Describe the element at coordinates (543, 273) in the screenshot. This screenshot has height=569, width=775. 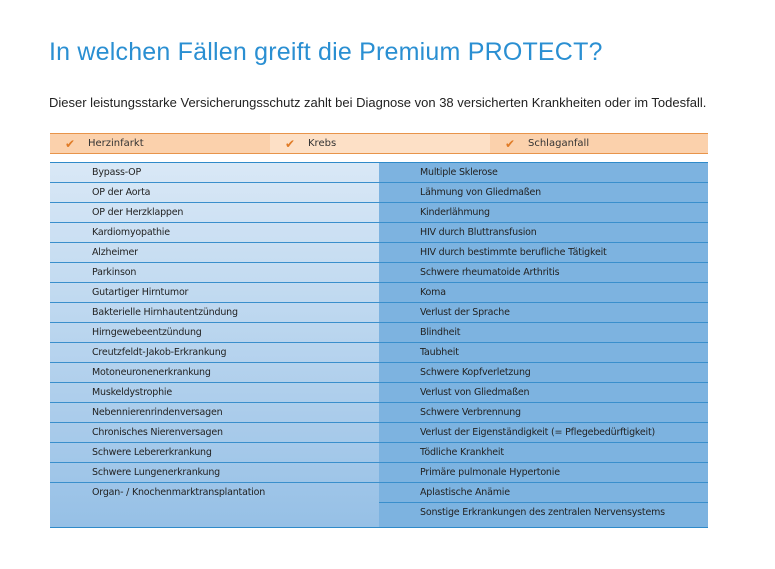
I see `list-item: Schwere rheumatoide Arthritis` at that location.